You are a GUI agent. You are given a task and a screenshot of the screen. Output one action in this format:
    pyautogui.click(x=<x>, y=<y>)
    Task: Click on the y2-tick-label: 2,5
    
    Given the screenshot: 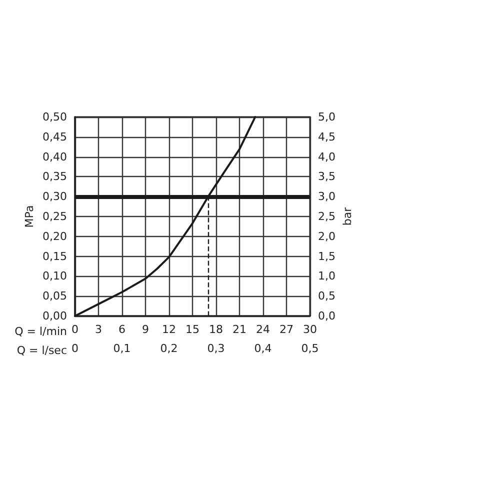 What is the action you would take?
    pyautogui.click(x=327, y=216)
    